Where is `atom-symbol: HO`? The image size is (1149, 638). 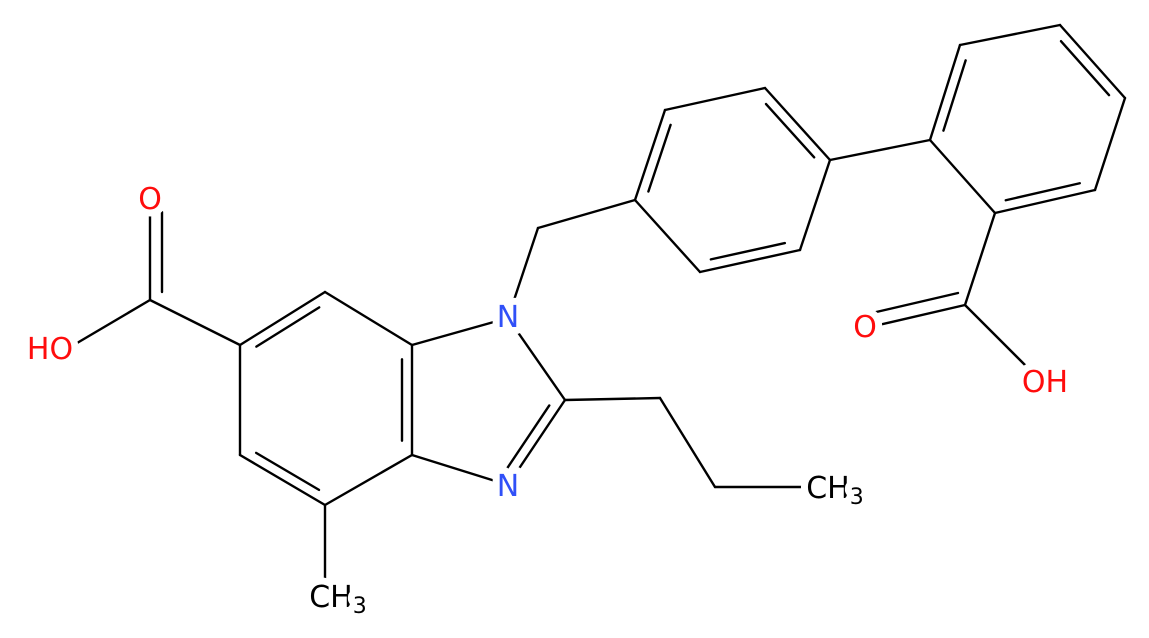 atom-symbol: HO is located at coordinates (50, 349).